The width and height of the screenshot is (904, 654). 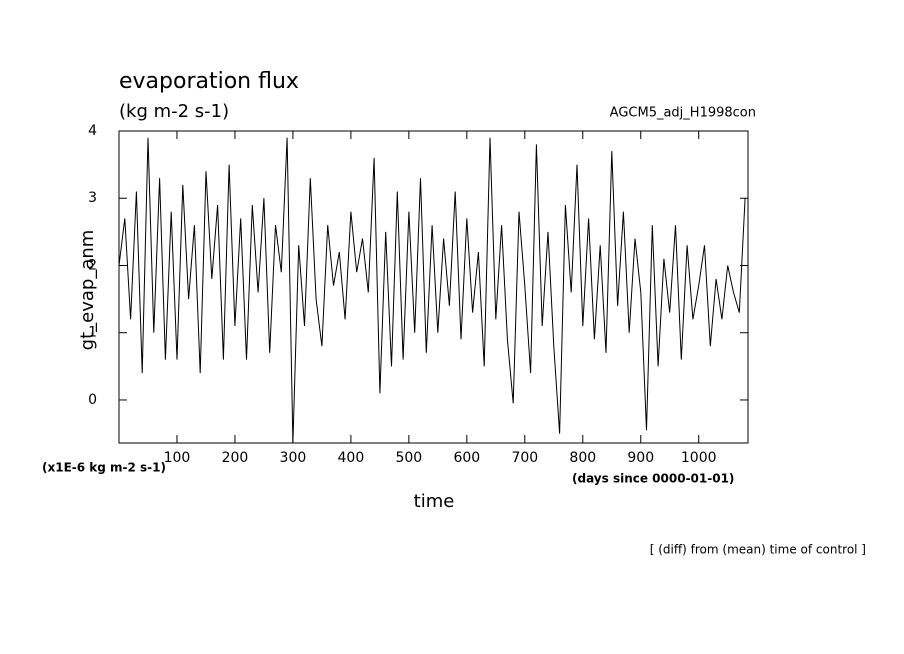 I want to click on x-tick-label: 300, so click(x=293, y=458).